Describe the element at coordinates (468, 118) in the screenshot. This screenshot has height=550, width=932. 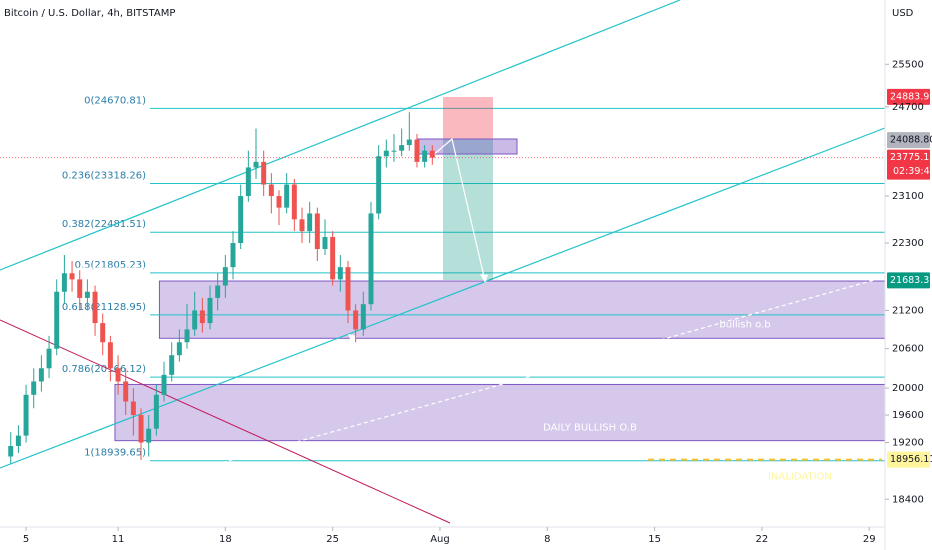
I see `stop-zone` at that location.